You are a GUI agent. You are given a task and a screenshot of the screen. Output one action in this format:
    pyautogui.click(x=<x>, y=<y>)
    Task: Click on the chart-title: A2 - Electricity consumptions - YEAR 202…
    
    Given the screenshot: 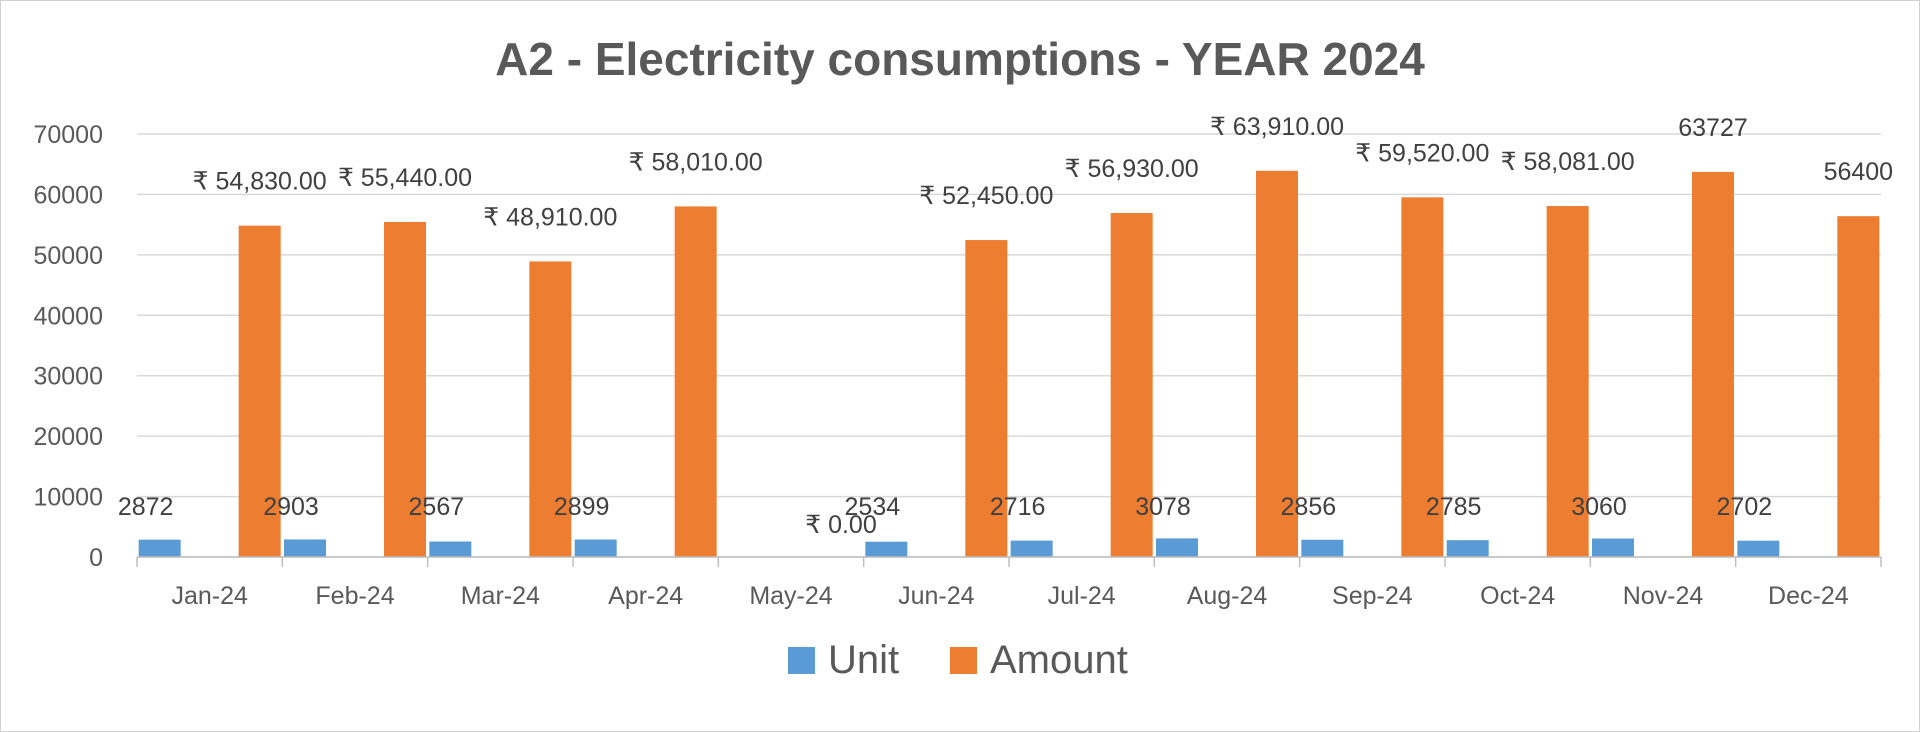 What is the action you would take?
    pyautogui.click(x=960, y=59)
    